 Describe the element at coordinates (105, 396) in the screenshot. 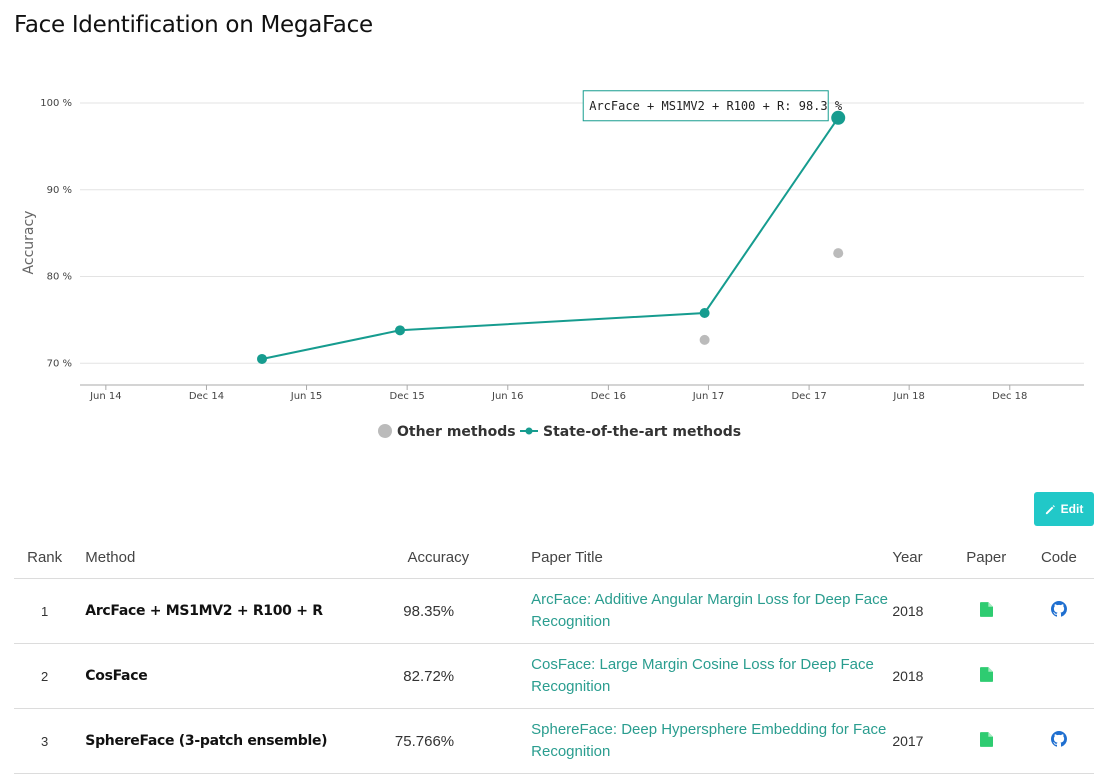

I see `x-tick-label: Jun 14` at that location.